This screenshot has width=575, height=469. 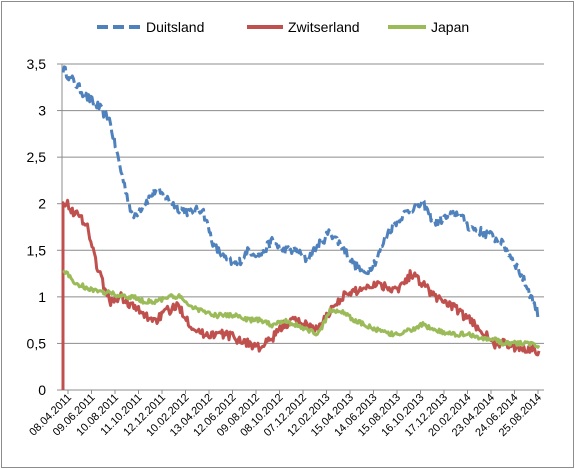 I want to click on y-tick-label: 2,5, so click(x=37, y=157).